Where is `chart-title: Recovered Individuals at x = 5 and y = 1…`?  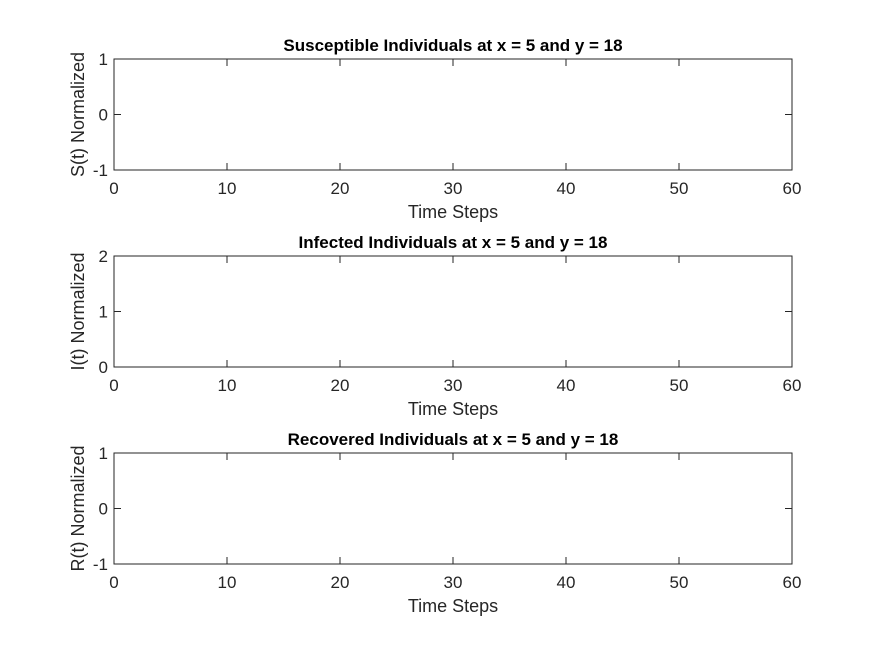
chart-title: Recovered Individuals at x = 5 and y = 1… is located at coordinates (453, 439).